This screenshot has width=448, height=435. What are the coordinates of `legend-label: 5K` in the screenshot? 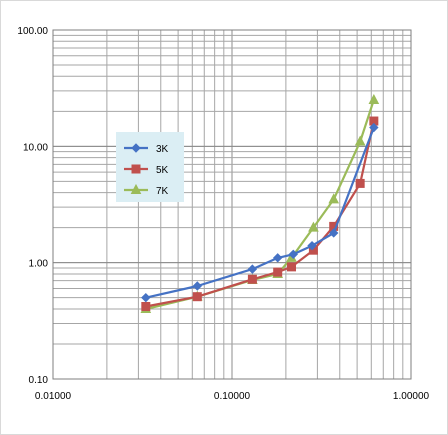 It's located at (162, 170).